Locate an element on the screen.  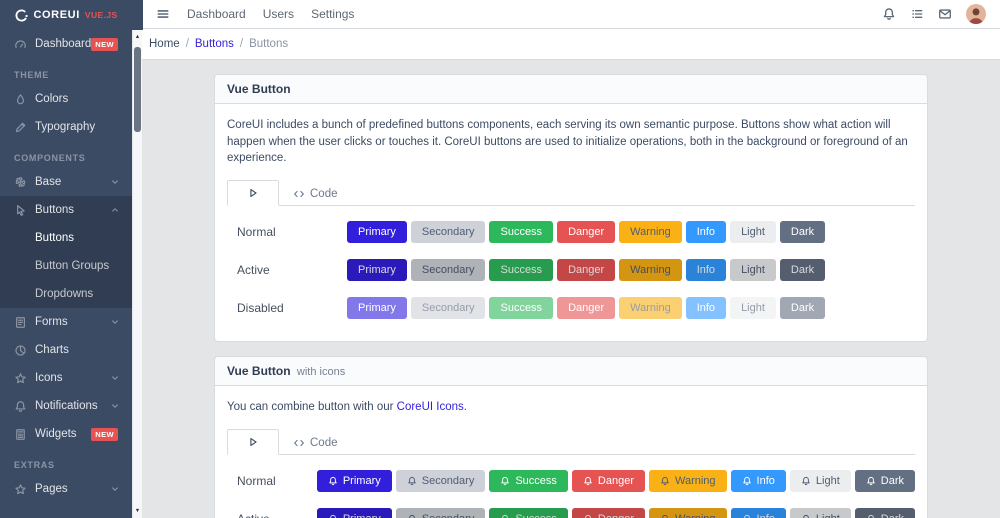
sidebar-item-label: Buttons is located at coordinates (54, 238).